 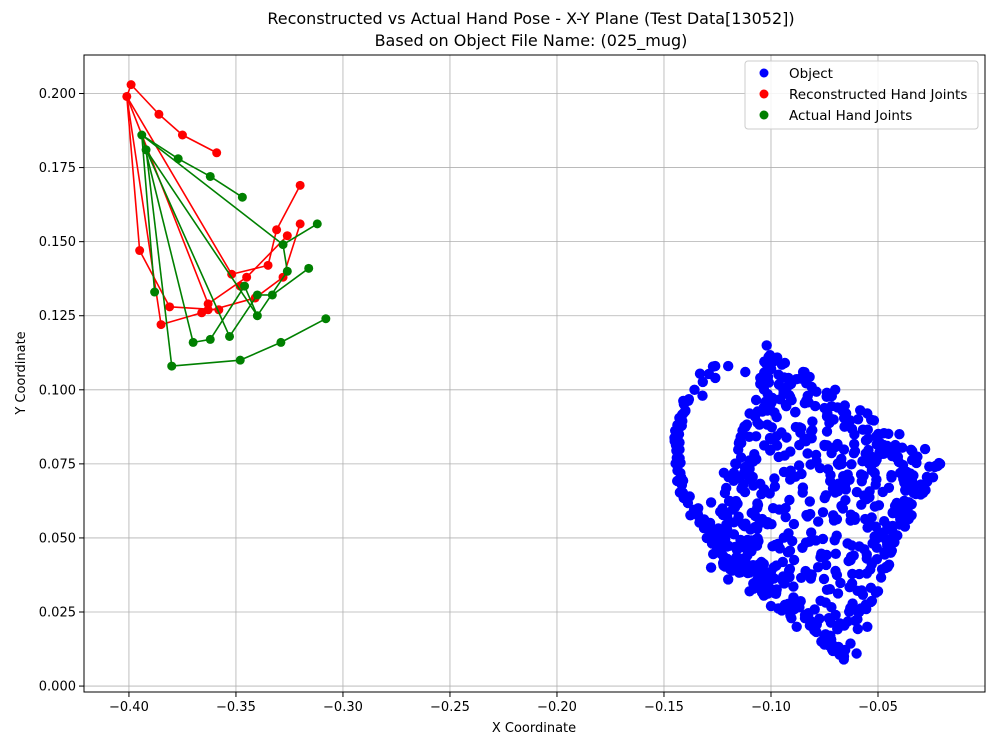 I want to click on actual-bone-line, so click(x=167, y=238).